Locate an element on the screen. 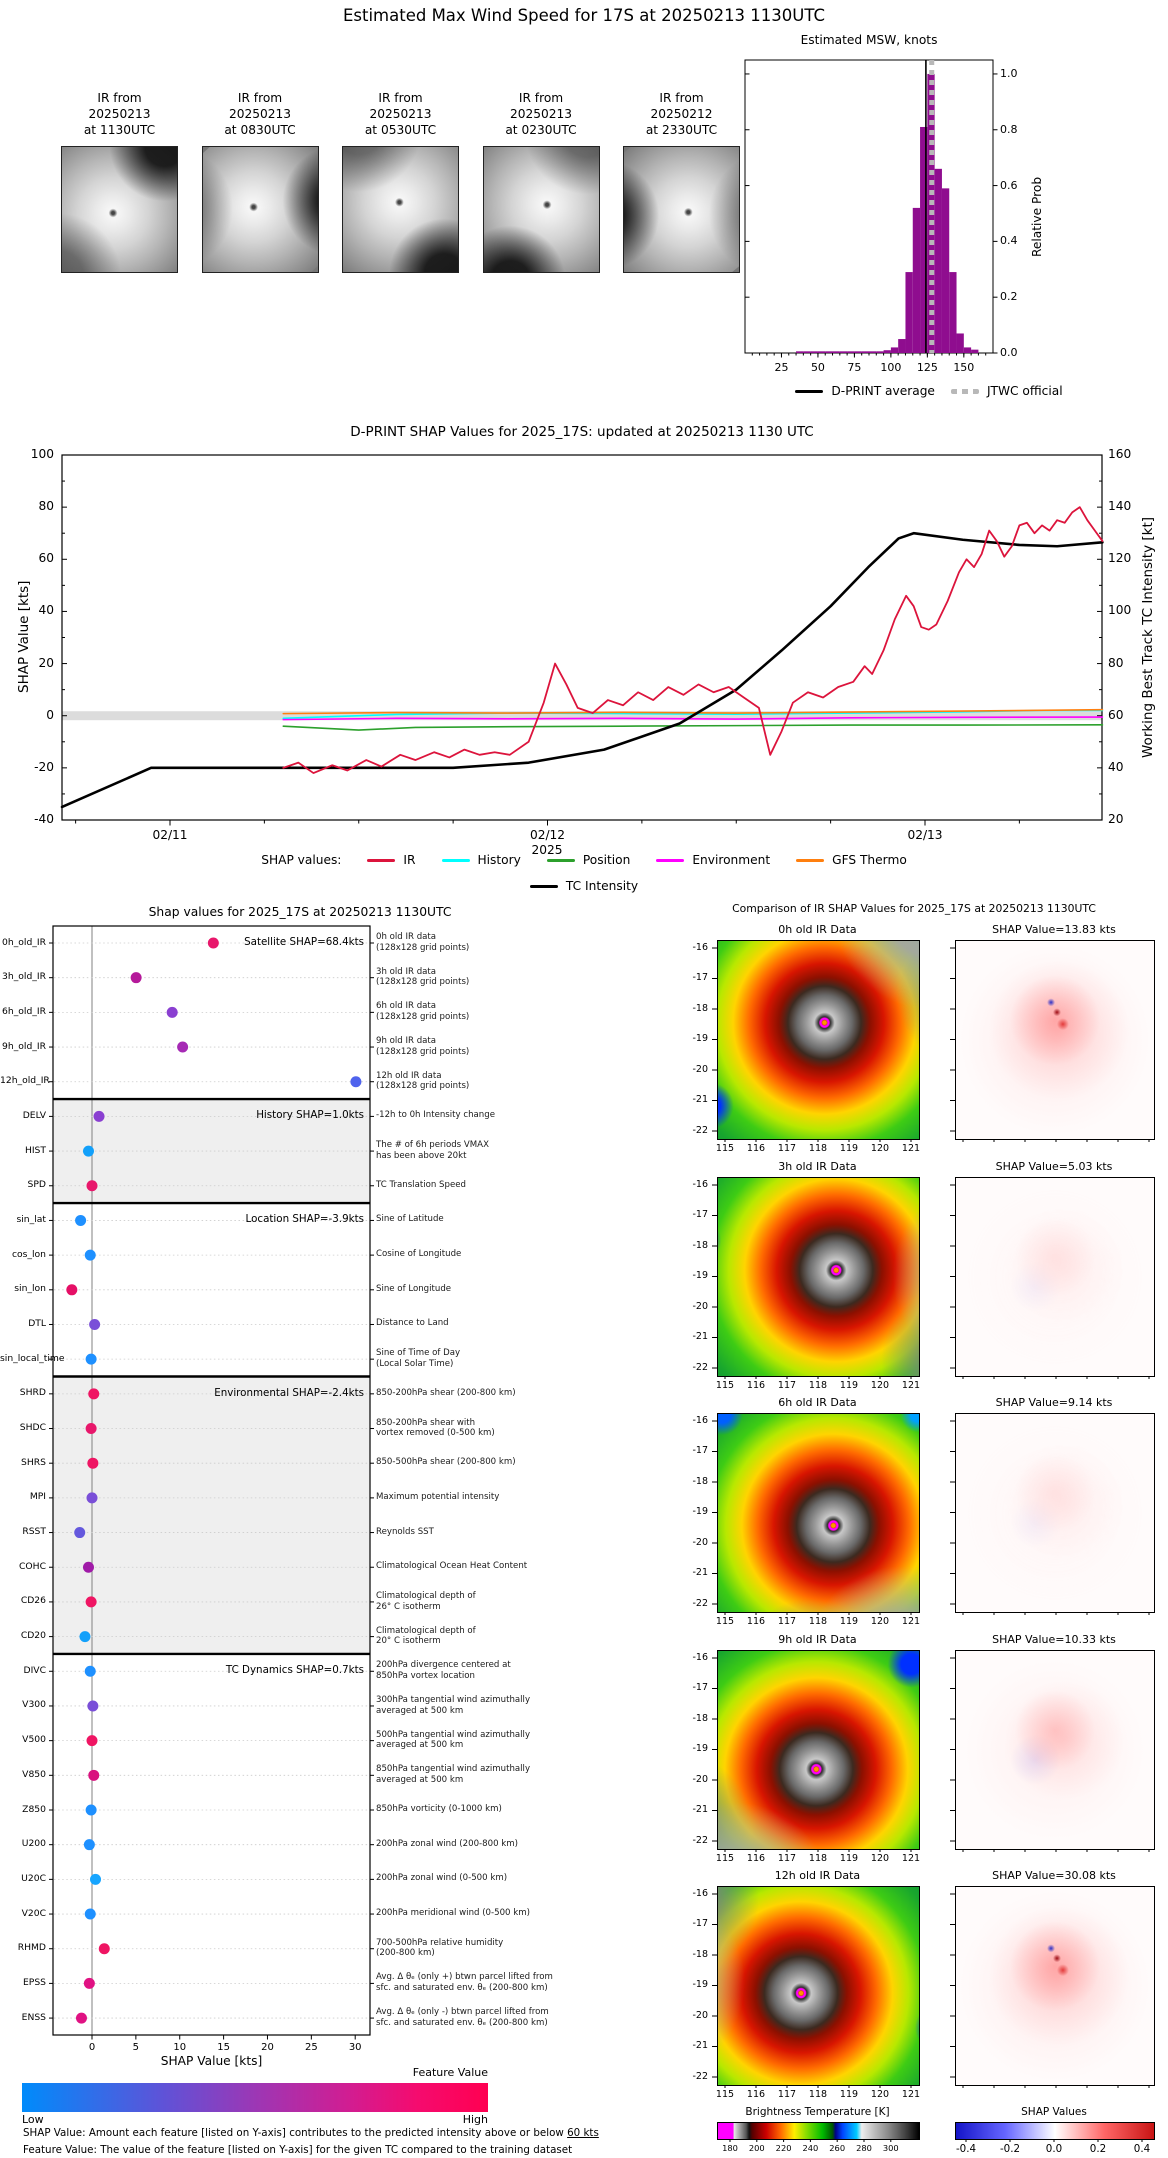 This screenshot has width=1168, height=2158. hist-ytick-label: 0.4 is located at coordinates (1009, 241).